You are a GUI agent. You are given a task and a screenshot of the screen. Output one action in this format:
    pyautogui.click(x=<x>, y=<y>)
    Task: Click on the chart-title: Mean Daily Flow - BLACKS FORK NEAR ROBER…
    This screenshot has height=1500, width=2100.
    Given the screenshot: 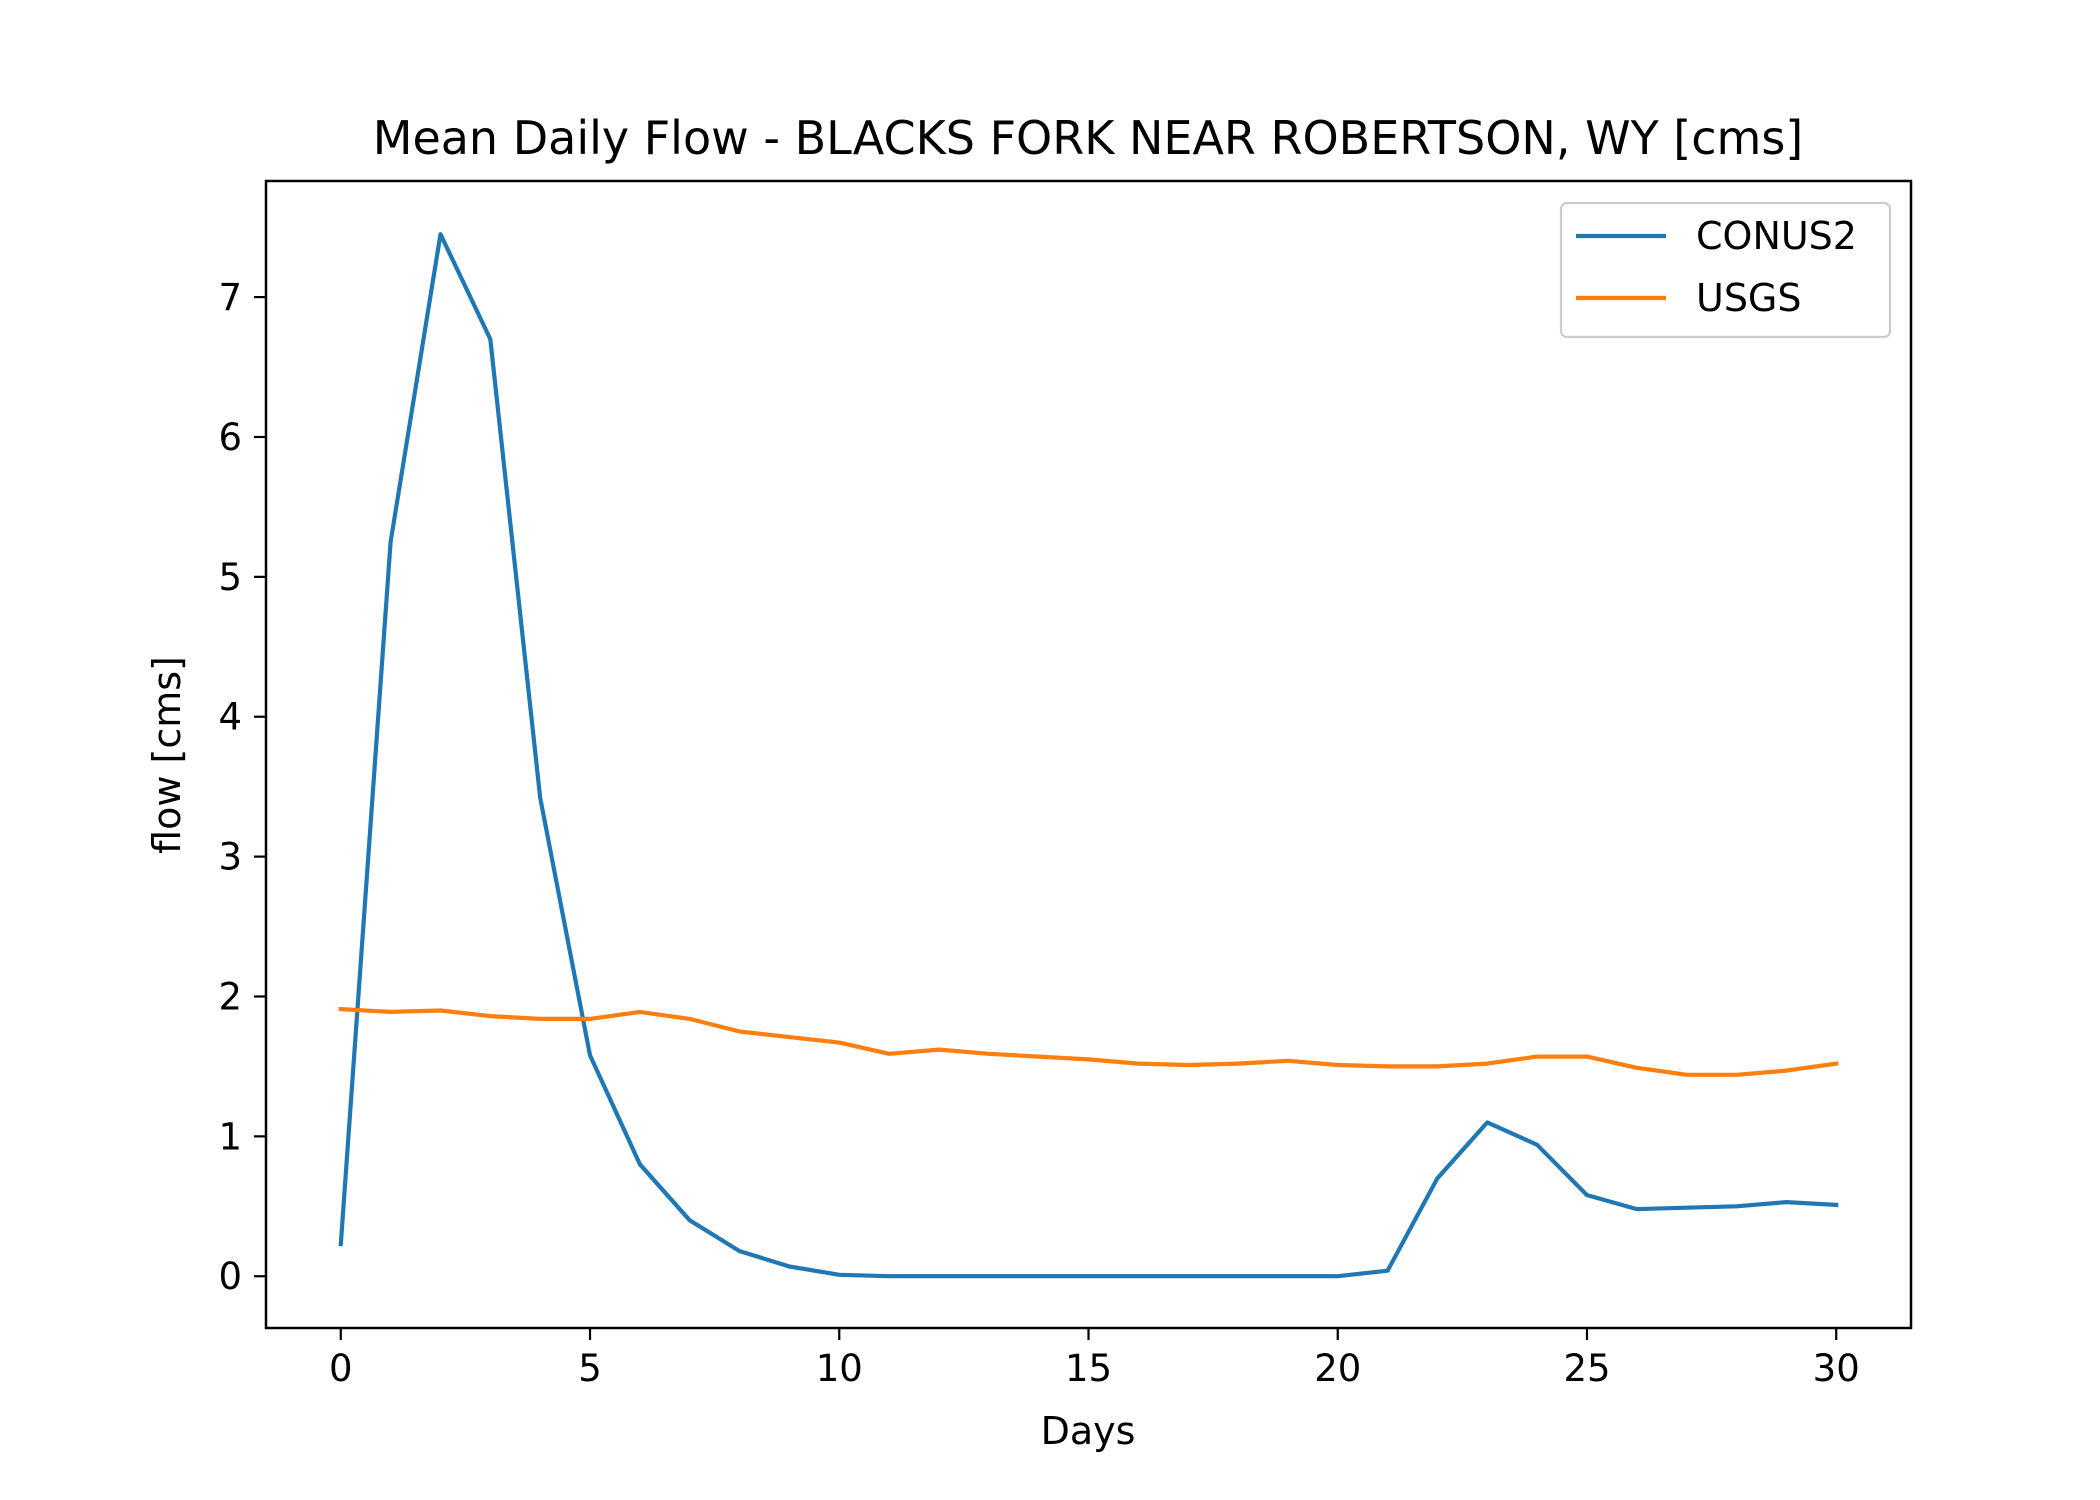 What is the action you would take?
    pyautogui.click(x=1088, y=138)
    